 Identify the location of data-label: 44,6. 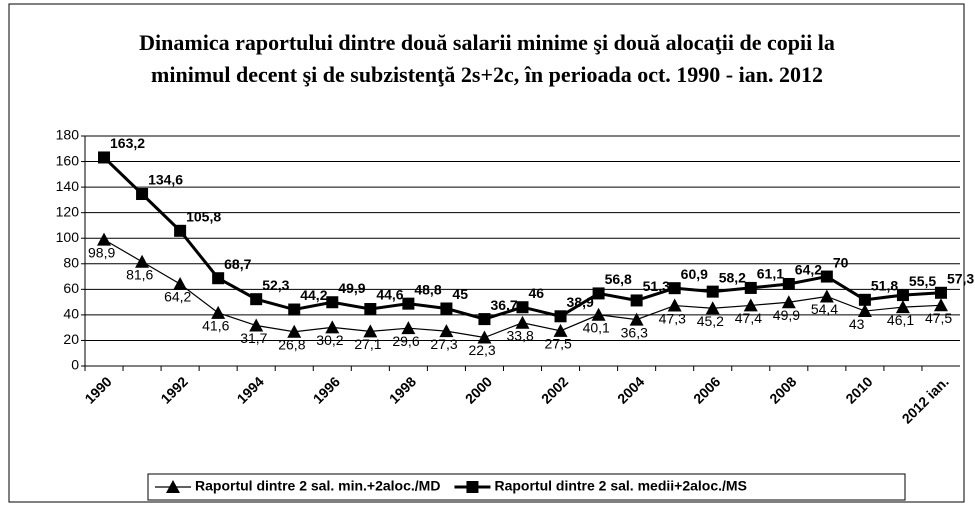
(389, 295).